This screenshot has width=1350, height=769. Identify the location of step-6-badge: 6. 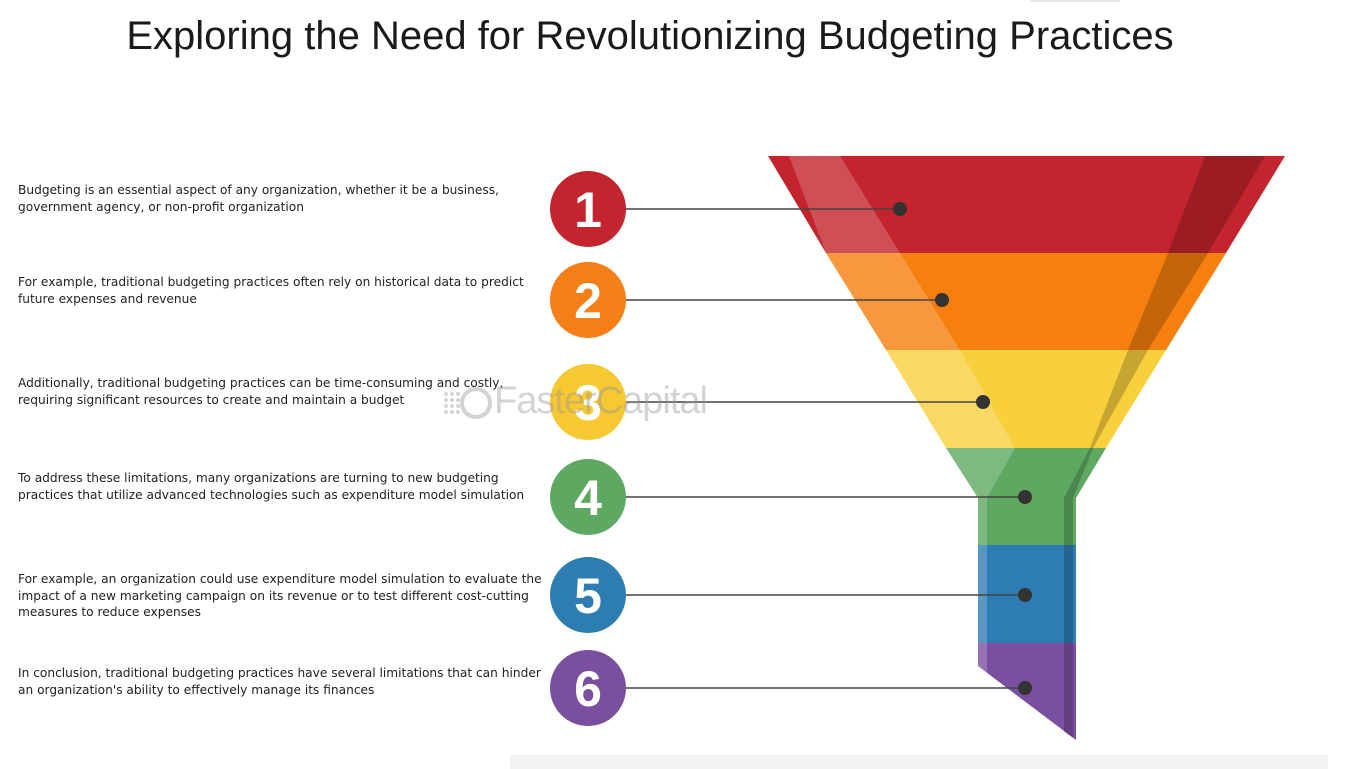
(588, 688).